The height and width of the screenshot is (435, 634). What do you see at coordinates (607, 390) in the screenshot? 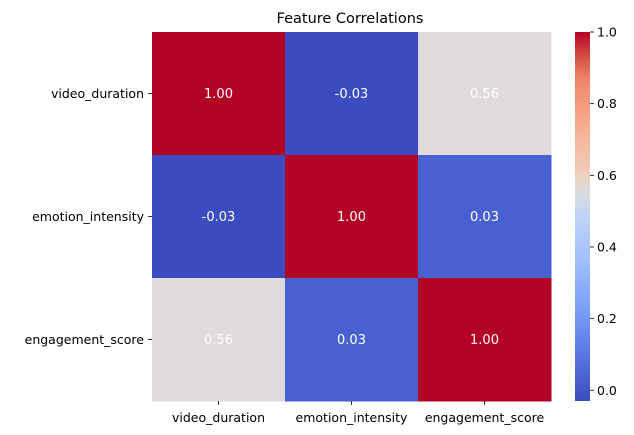
I see `colorbar-tick-label: 0.0` at bounding box center [607, 390].